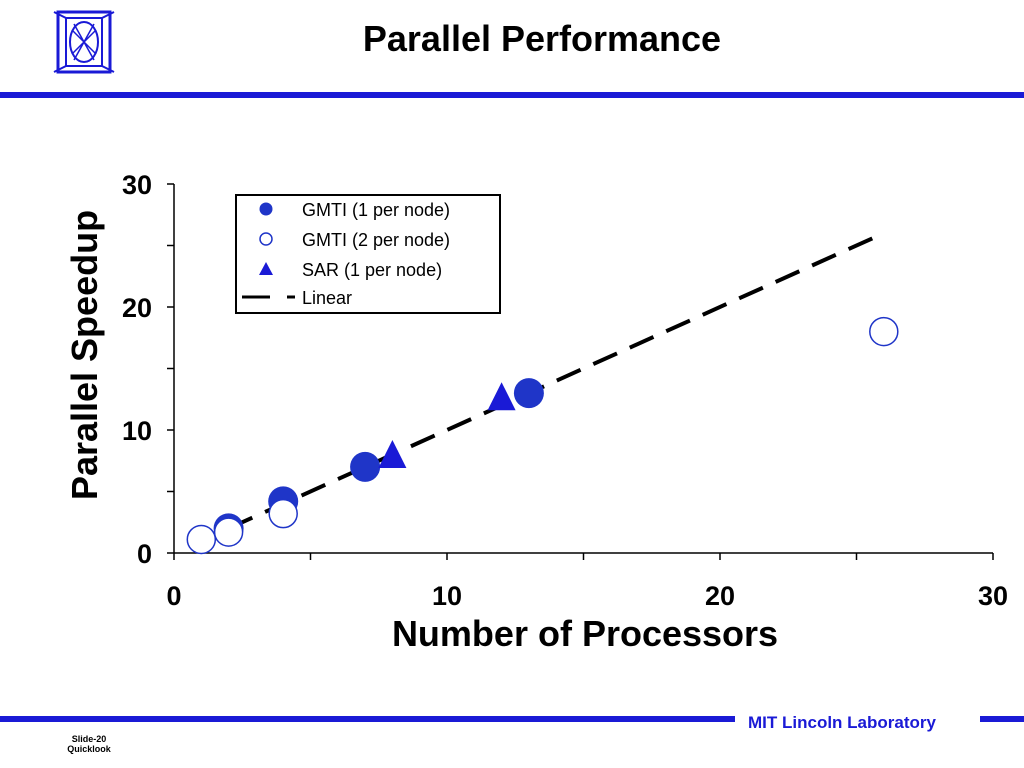  Describe the element at coordinates (89, 739) in the screenshot. I see `slide-number: Slide-20` at that location.